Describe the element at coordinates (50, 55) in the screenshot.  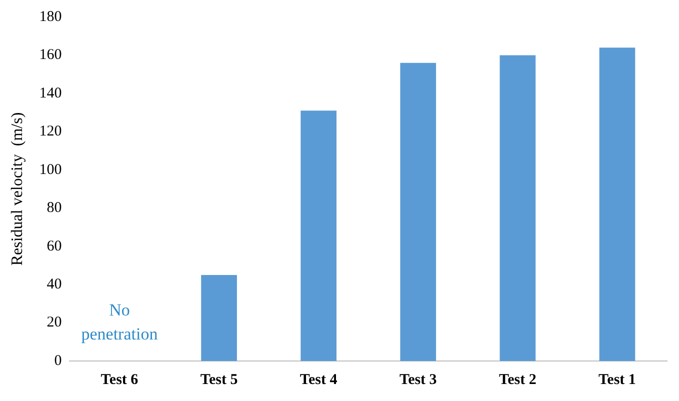
I see `y-tick-label: 160` at that location.